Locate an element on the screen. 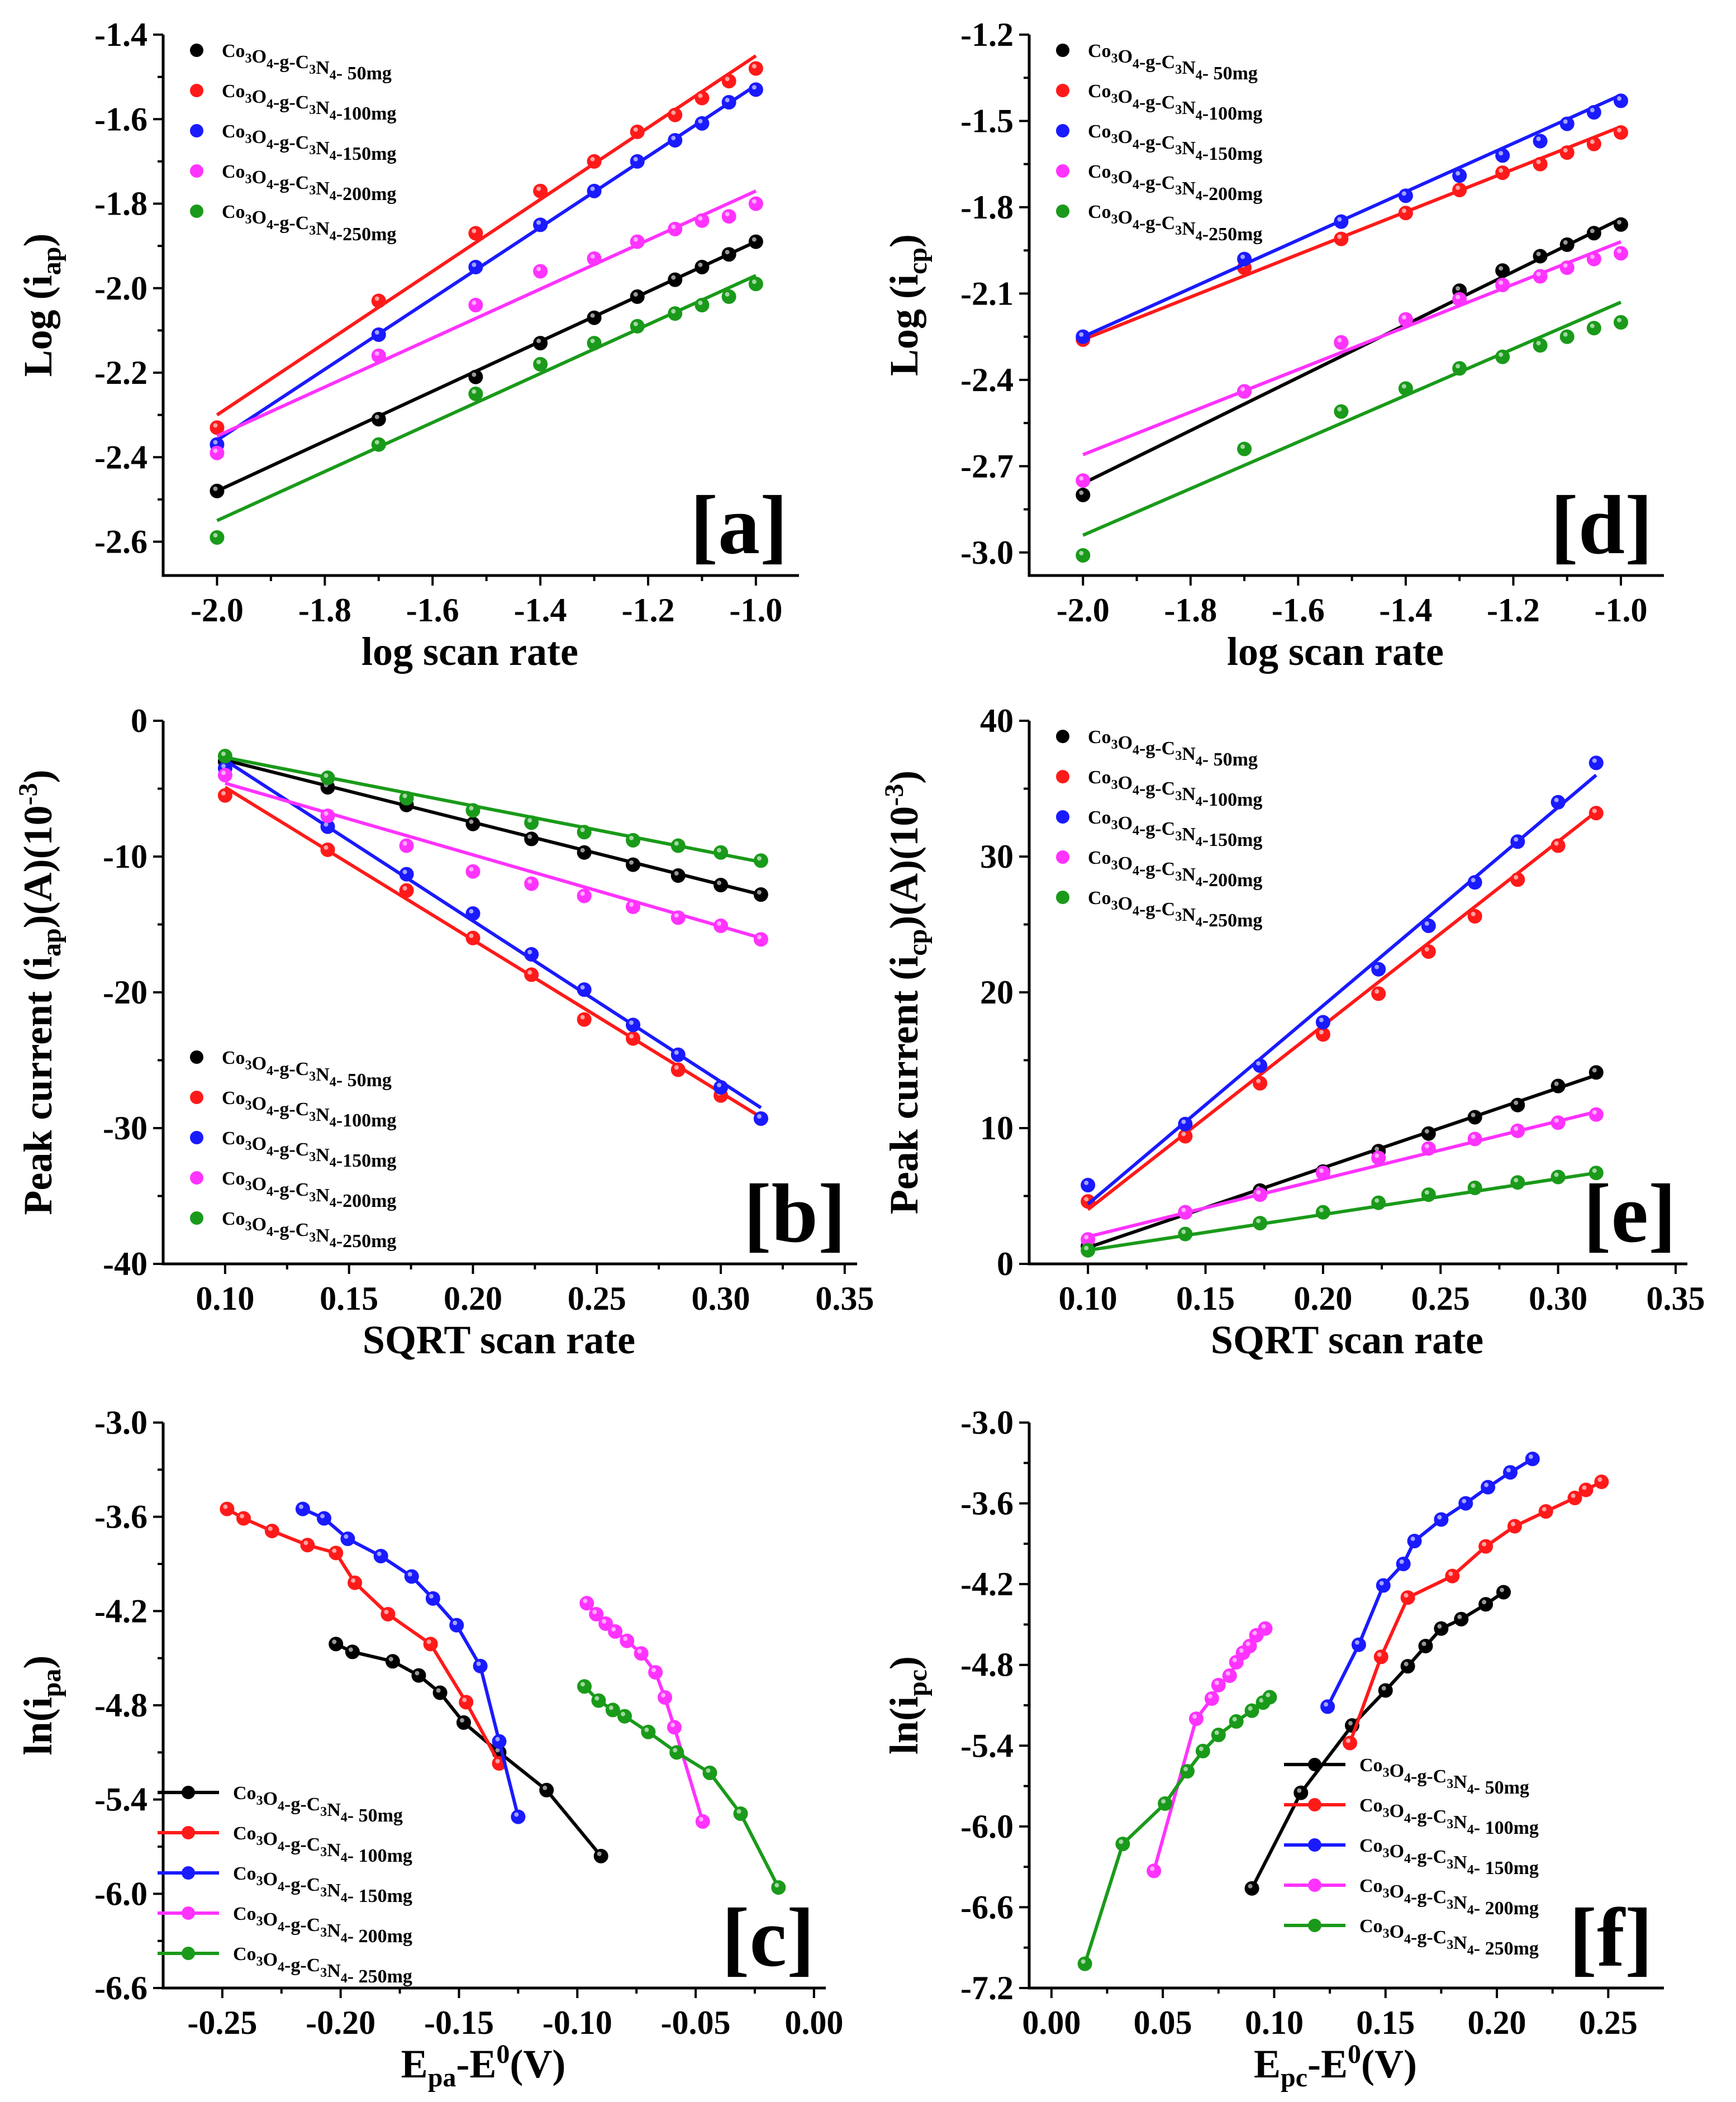  y-tick-label: -5.4 is located at coordinates (987, 1745).